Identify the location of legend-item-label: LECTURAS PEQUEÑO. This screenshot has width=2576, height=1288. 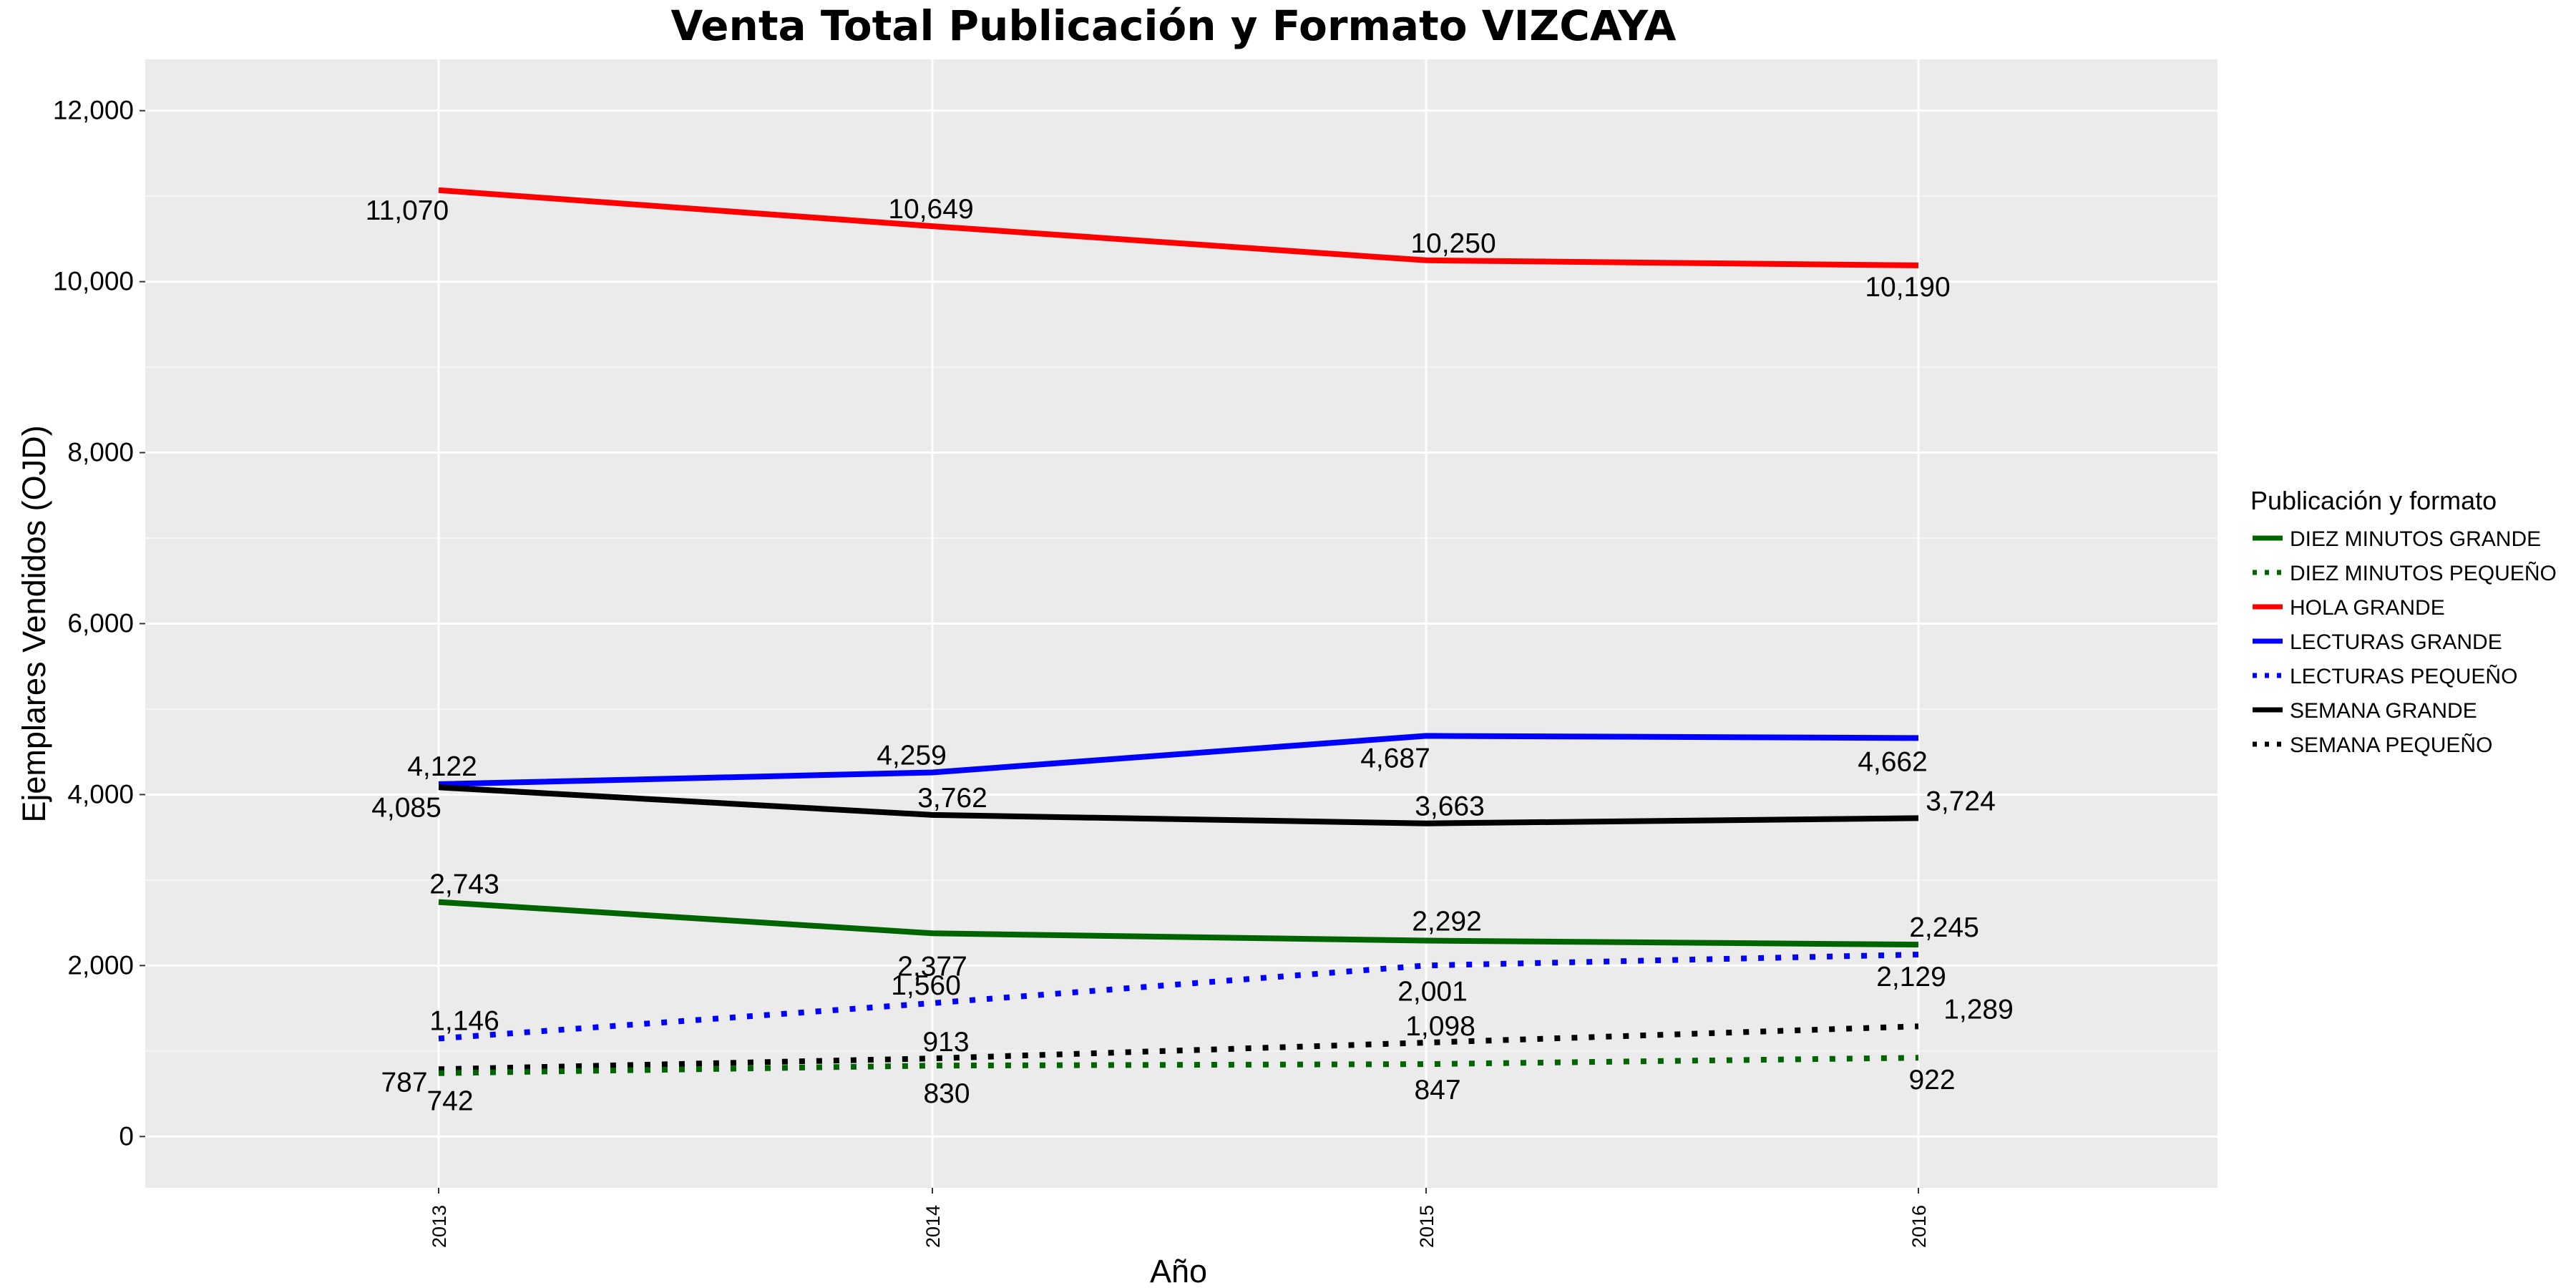
(2403, 676).